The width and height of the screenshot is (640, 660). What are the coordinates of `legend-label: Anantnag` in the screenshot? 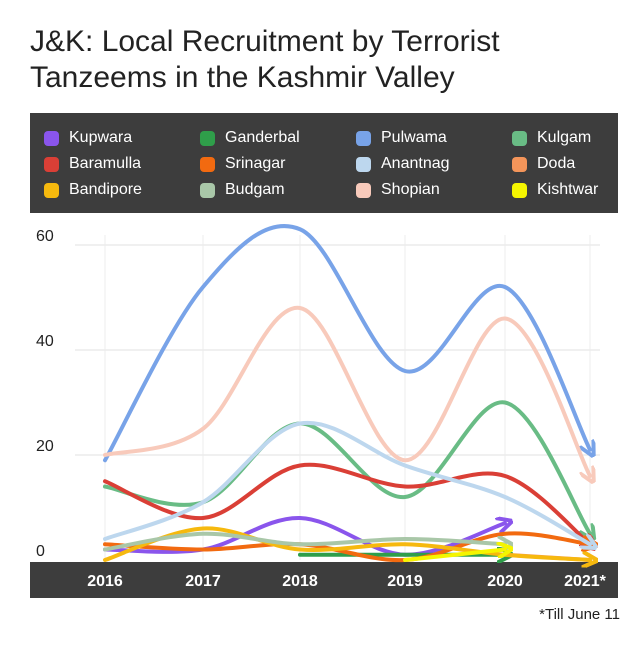 It's located at (415, 163).